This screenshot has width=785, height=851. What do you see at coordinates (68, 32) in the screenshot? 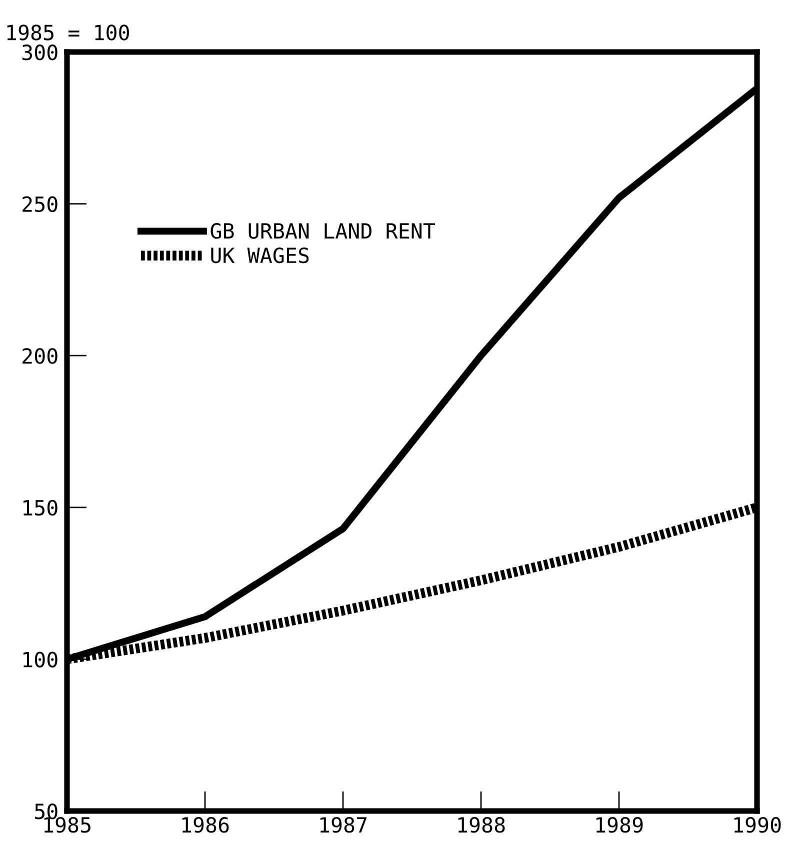
I see `y-axis-title: 1985 = 100` at bounding box center [68, 32].